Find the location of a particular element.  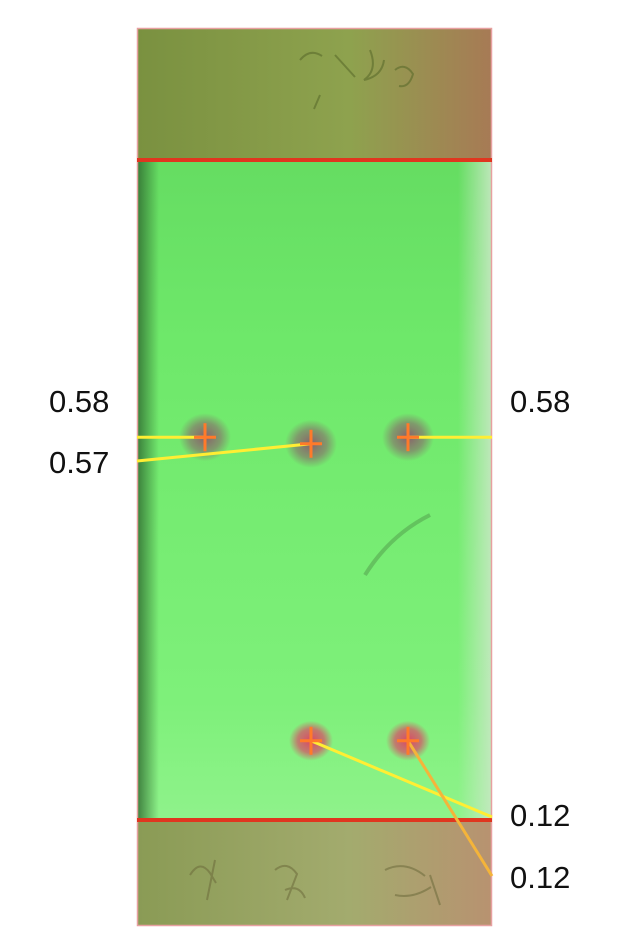

rf-label-lane3-upper: 0.58 is located at coordinates (540, 401).